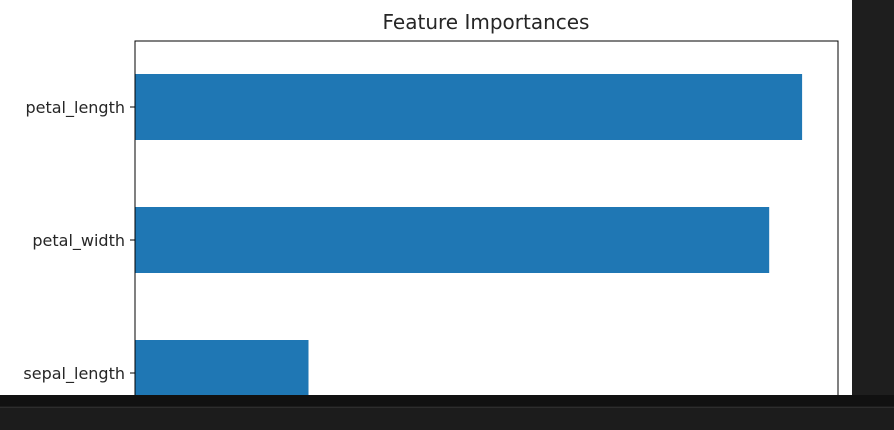 The image size is (894, 430). Describe the element at coordinates (75, 108) in the screenshot. I see `y-tick-label: petal_length` at that location.